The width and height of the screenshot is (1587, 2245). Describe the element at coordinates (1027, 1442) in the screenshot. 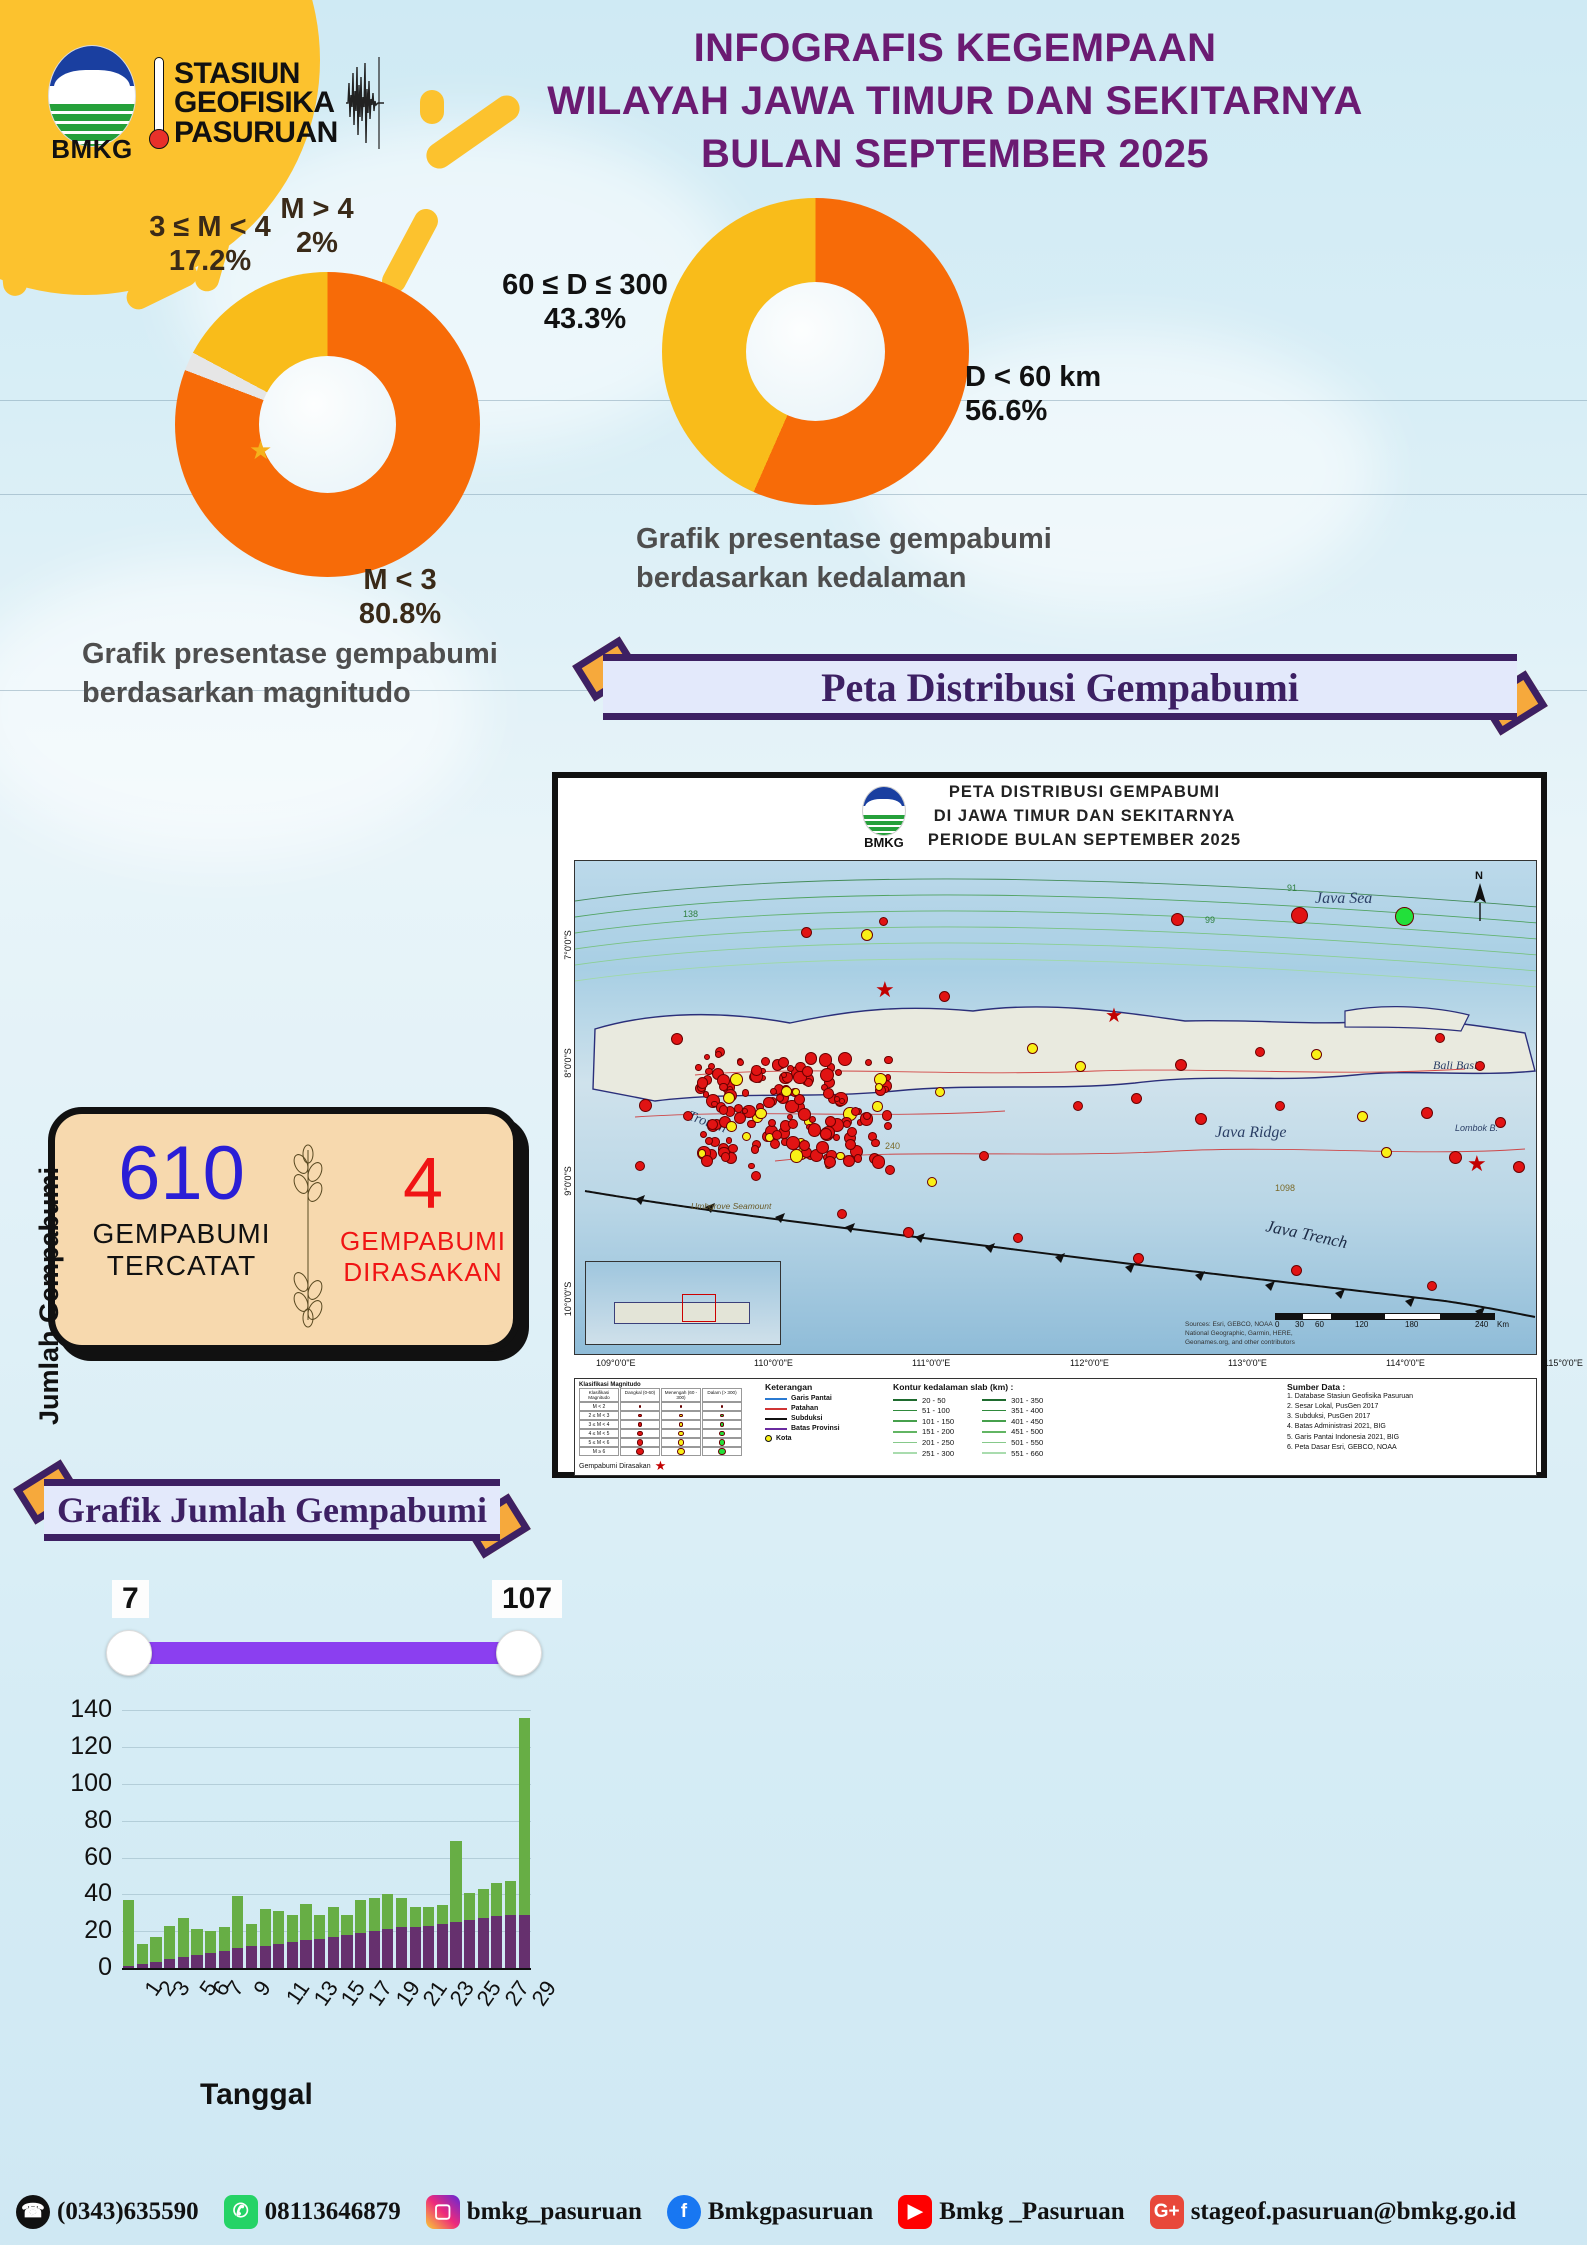

I see `legend-contour-label: 501 - 550` at that location.